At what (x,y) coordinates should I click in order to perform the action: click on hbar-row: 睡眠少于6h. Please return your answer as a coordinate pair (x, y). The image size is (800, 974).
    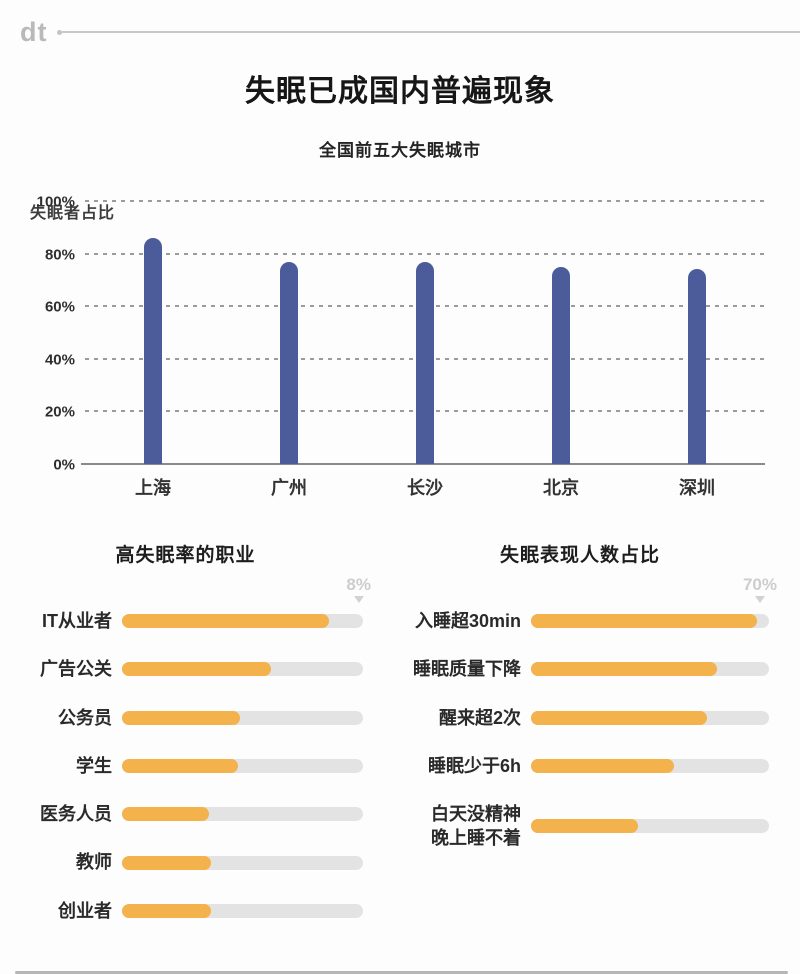
    Looking at the image, I should click on (580, 766).